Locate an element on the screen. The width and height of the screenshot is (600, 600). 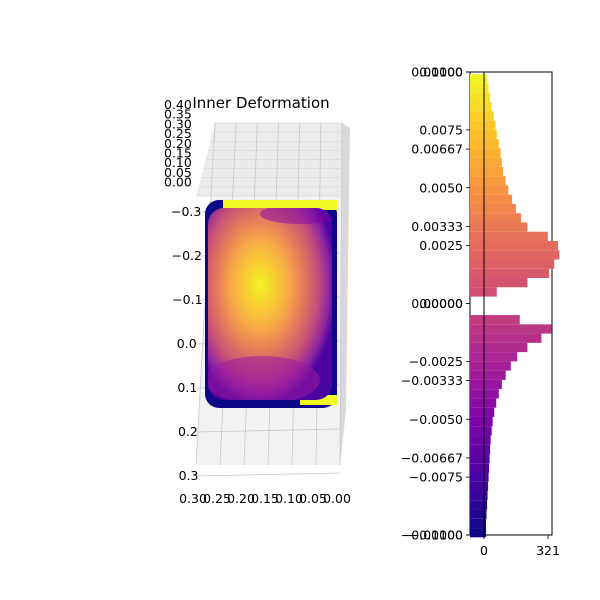
scatter-lower-purple is located at coordinates (264, 378).